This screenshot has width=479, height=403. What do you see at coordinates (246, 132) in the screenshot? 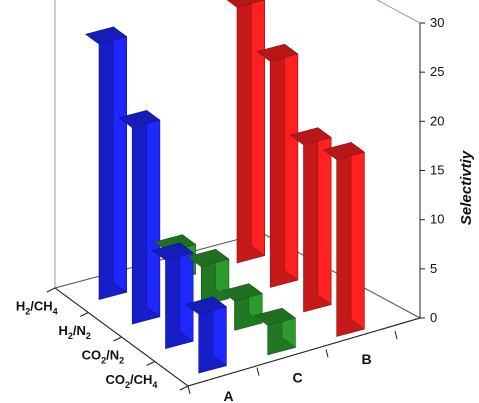
I see `bar-B-H2-CH4` at bounding box center [246, 132].